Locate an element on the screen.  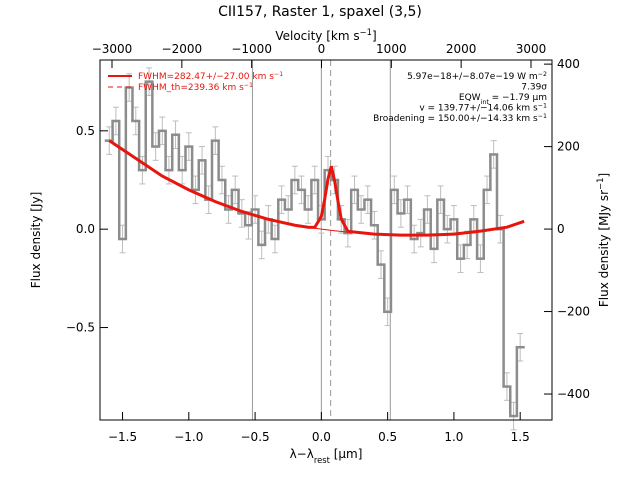
x2-axis-label: Velocity [km s−1] is located at coordinates (325, 35).